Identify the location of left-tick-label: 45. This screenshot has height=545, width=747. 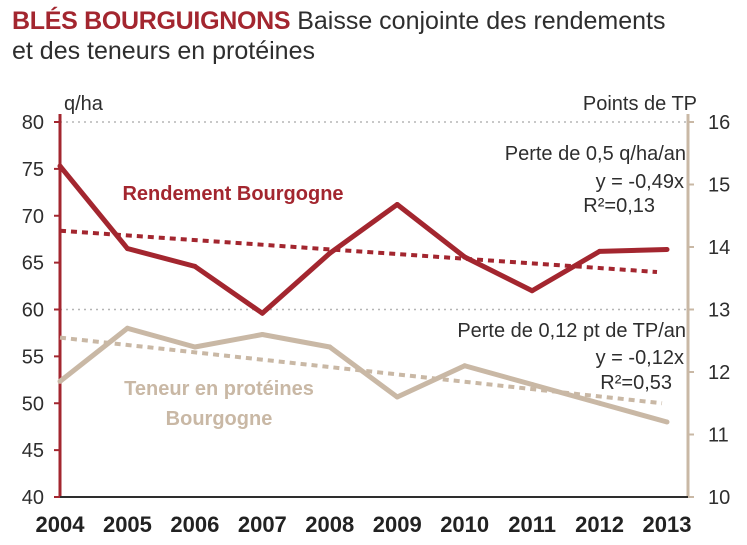
(33, 451).